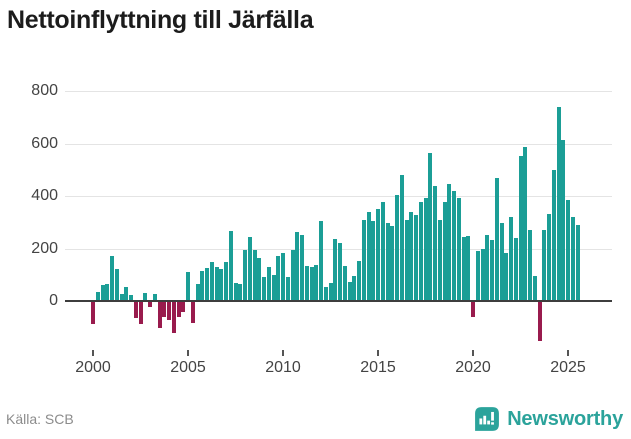  I want to click on bar-2013Q4, so click(354, 287).